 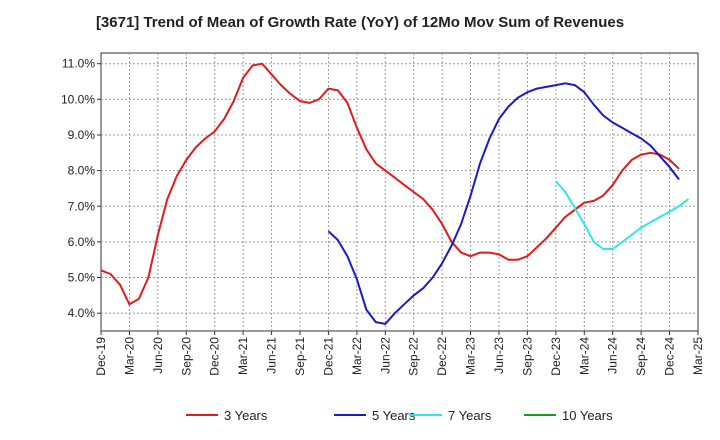 I want to click on x-tick-label: Sep-23, so click(x=527, y=356).